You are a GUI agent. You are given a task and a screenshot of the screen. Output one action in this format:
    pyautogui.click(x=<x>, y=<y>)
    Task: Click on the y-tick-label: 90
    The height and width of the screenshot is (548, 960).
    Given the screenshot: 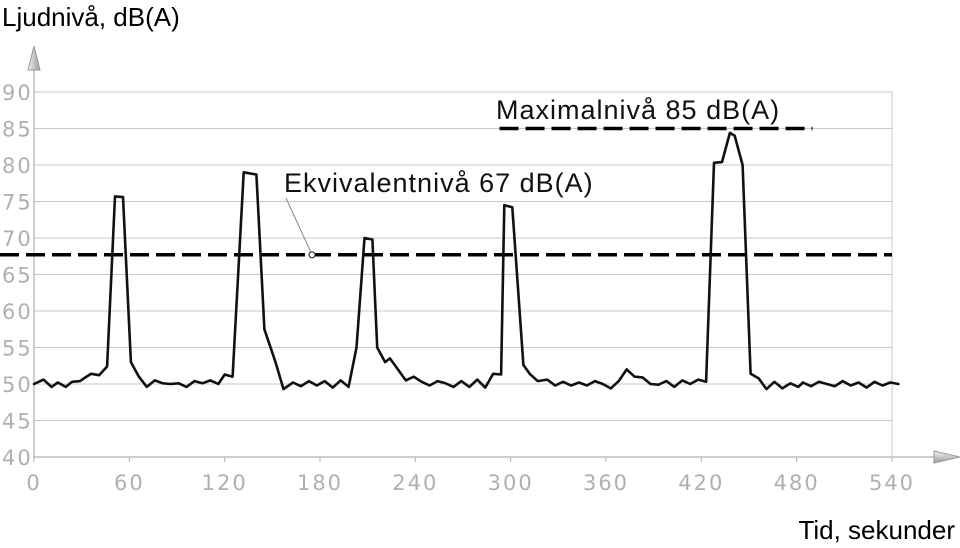 What is the action you would take?
    pyautogui.click(x=17, y=93)
    